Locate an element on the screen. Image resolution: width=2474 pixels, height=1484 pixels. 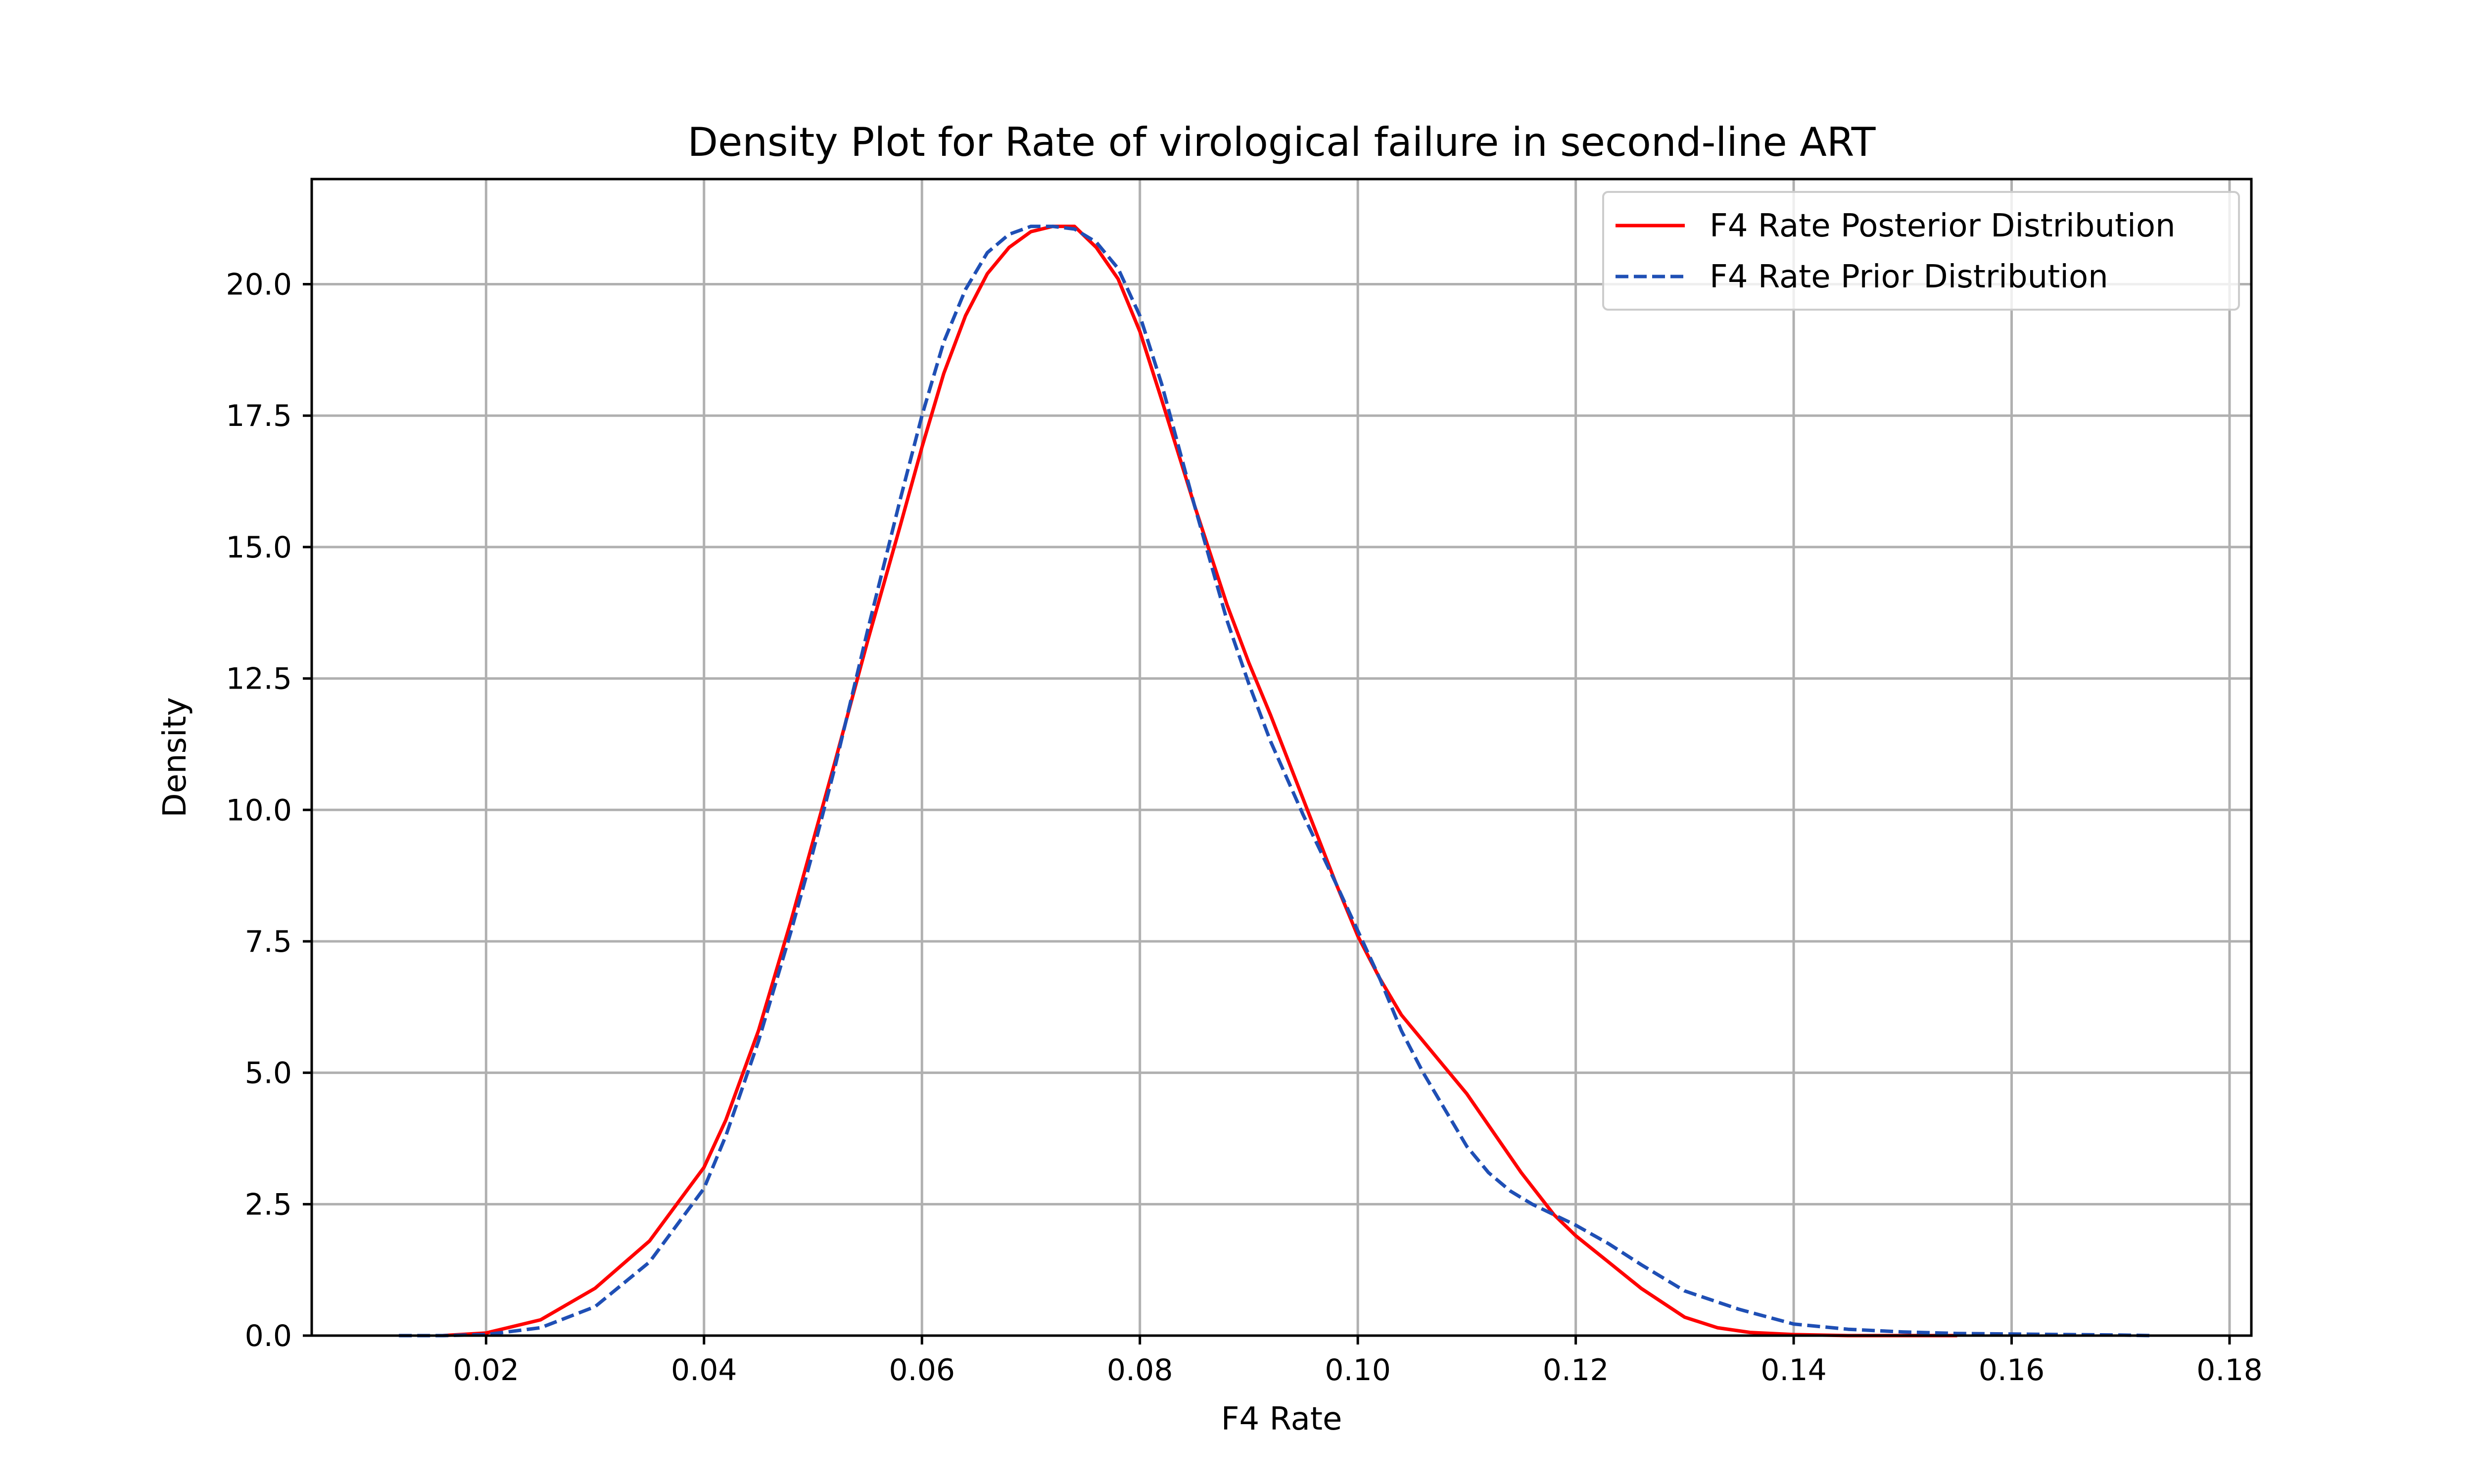
y-tick-label: 15.0 is located at coordinates (259, 547).